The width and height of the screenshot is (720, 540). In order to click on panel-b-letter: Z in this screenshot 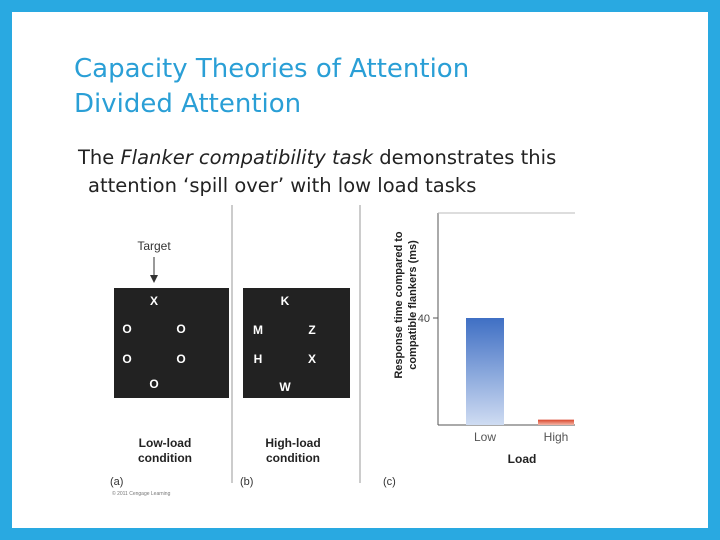, I will do `click(311, 330)`.